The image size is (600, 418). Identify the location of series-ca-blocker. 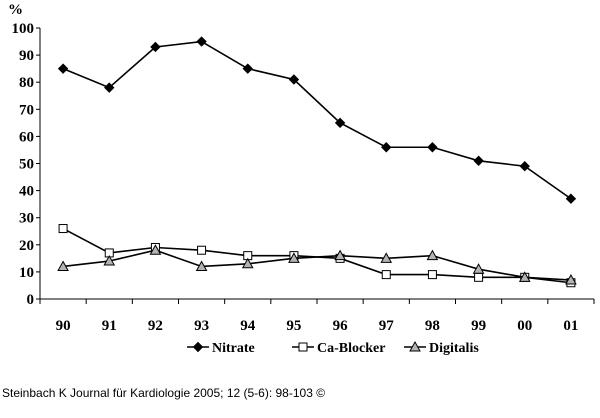
(317, 256).